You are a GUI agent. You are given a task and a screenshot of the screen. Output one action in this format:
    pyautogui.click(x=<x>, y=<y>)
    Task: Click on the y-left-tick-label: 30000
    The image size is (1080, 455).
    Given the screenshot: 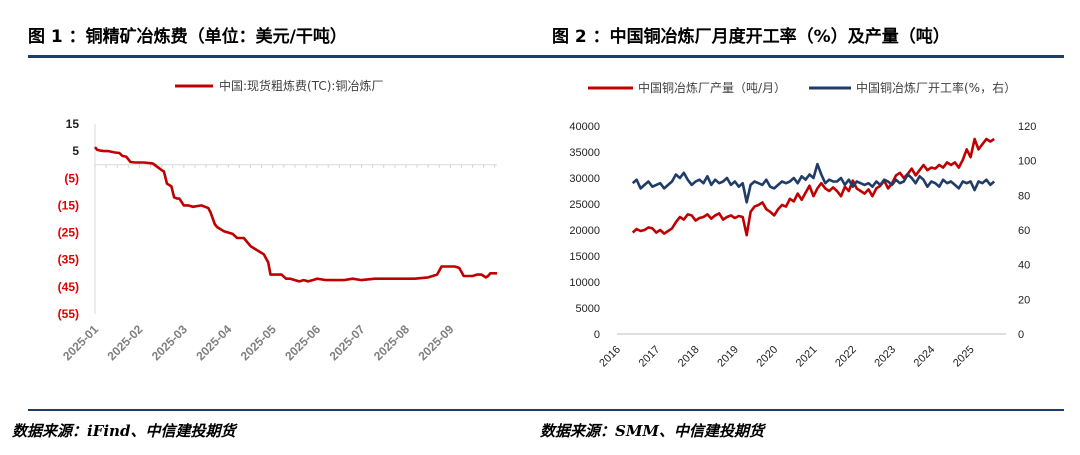 What is the action you would take?
    pyautogui.click(x=584, y=179)
    